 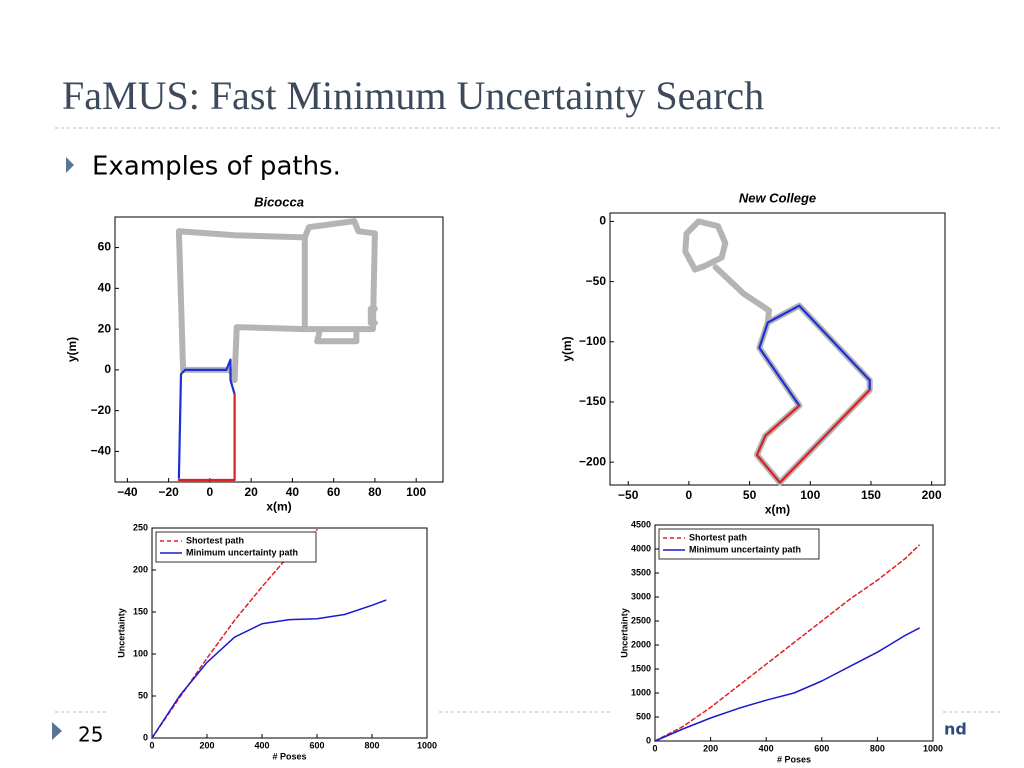 I want to click on x-tick-label: 50, so click(x=750, y=495).